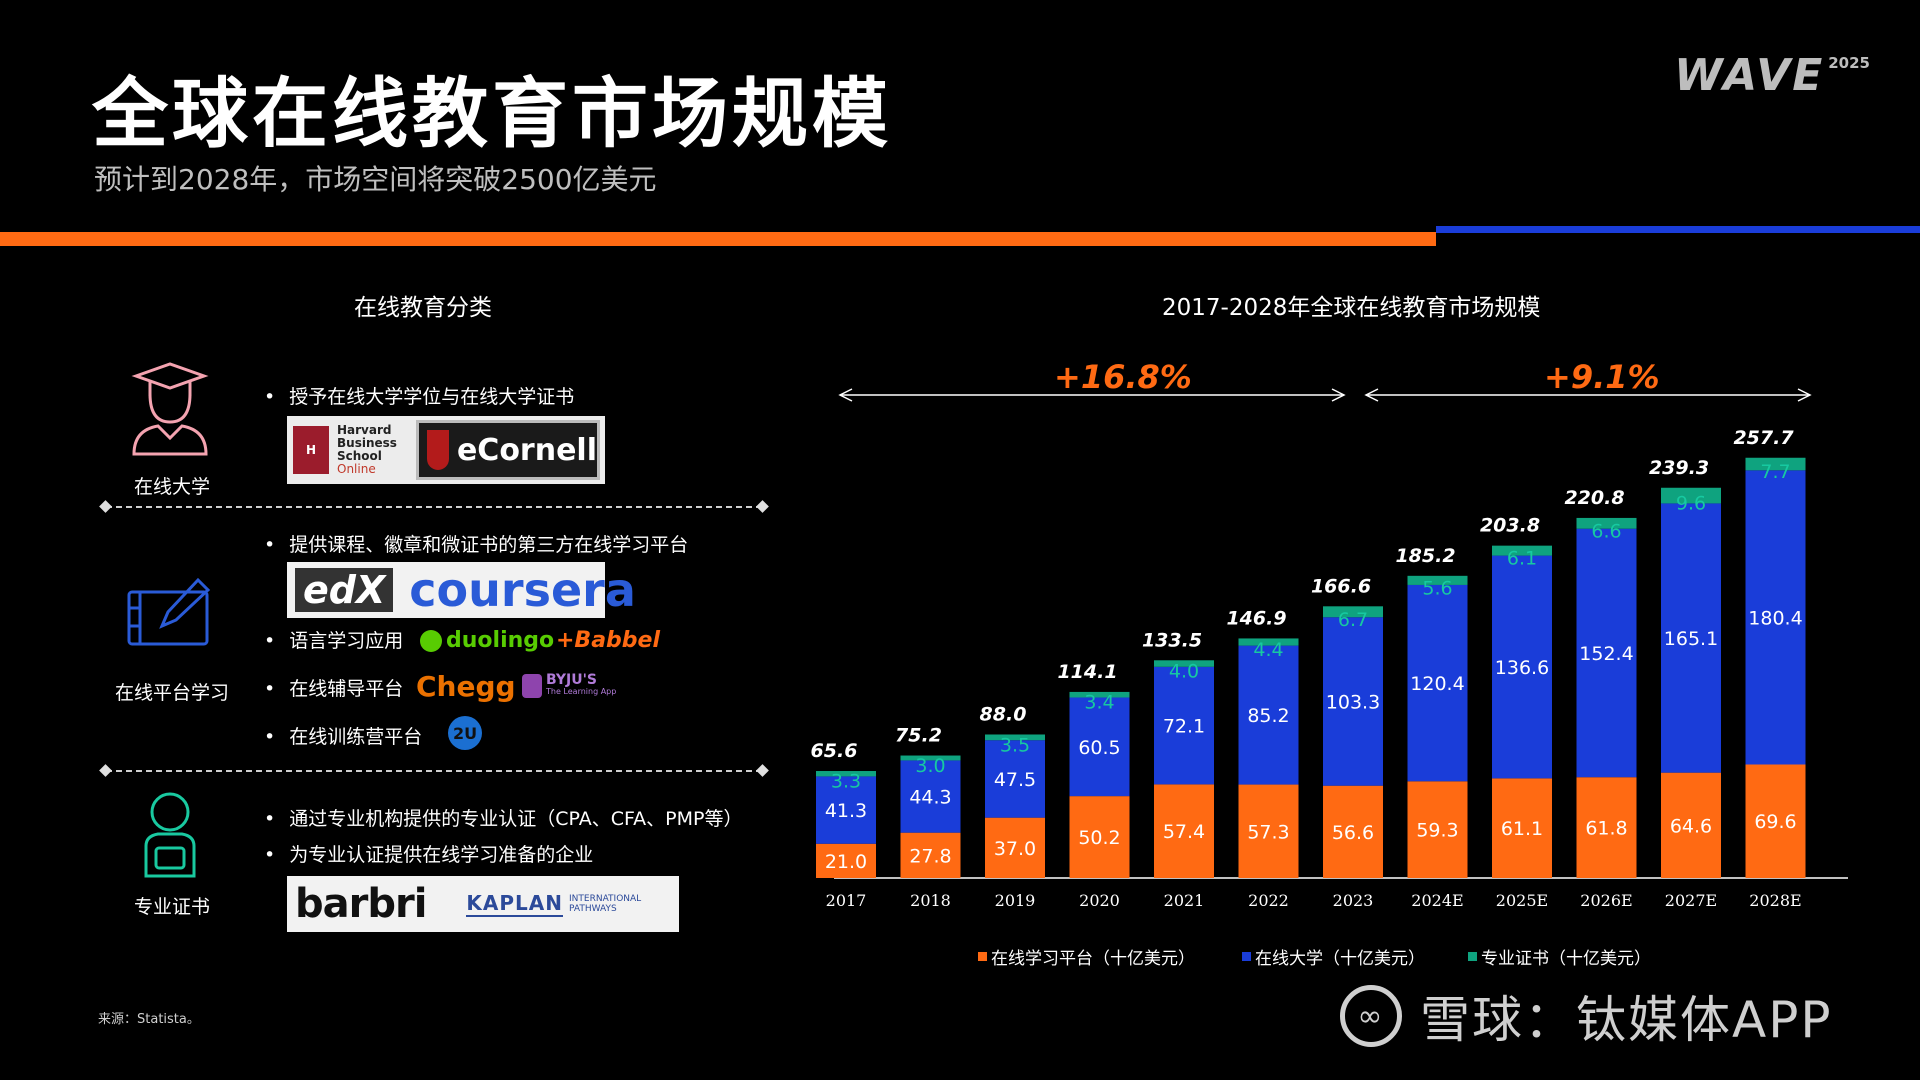  What do you see at coordinates (834, 751) in the screenshot?
I see `total-label: 65.6` at bounding box center [834, 751].